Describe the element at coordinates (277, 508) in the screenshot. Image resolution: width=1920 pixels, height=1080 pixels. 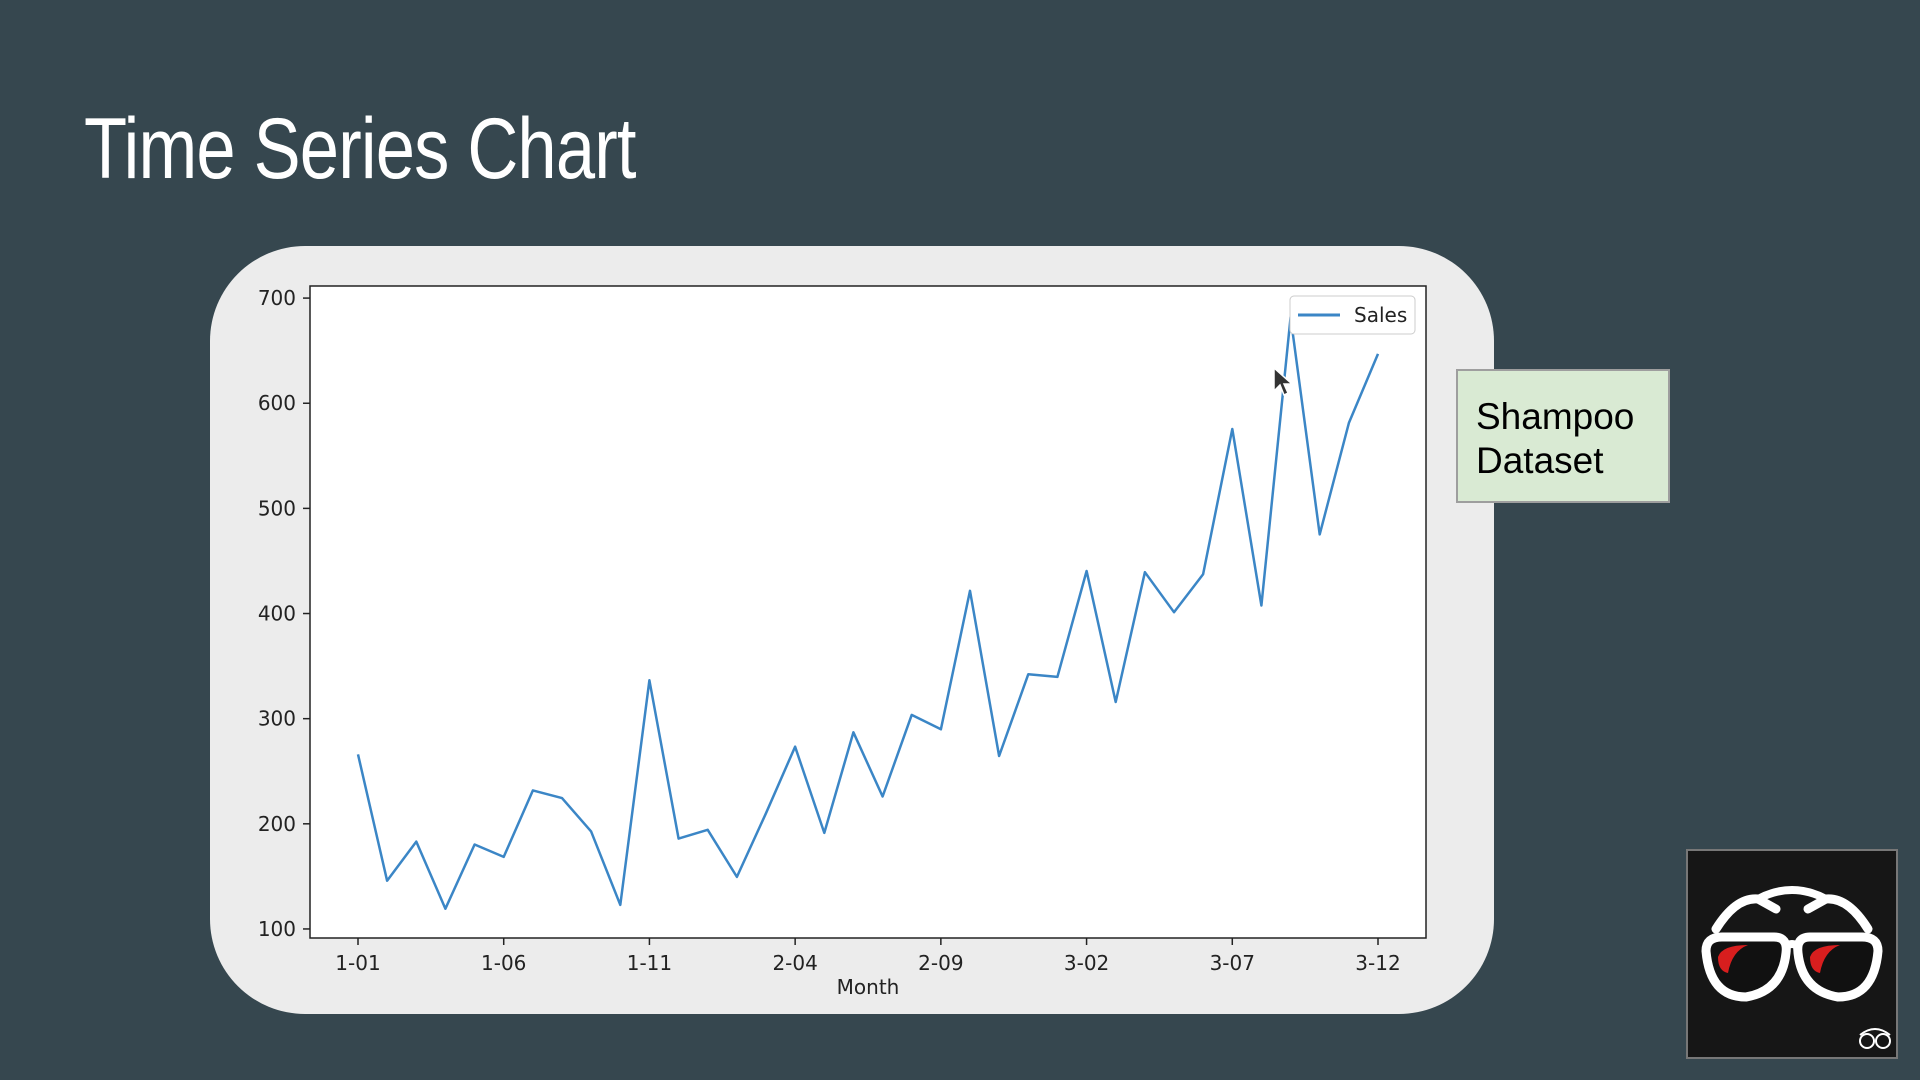
I see `y-tick-label: 500` at that location.